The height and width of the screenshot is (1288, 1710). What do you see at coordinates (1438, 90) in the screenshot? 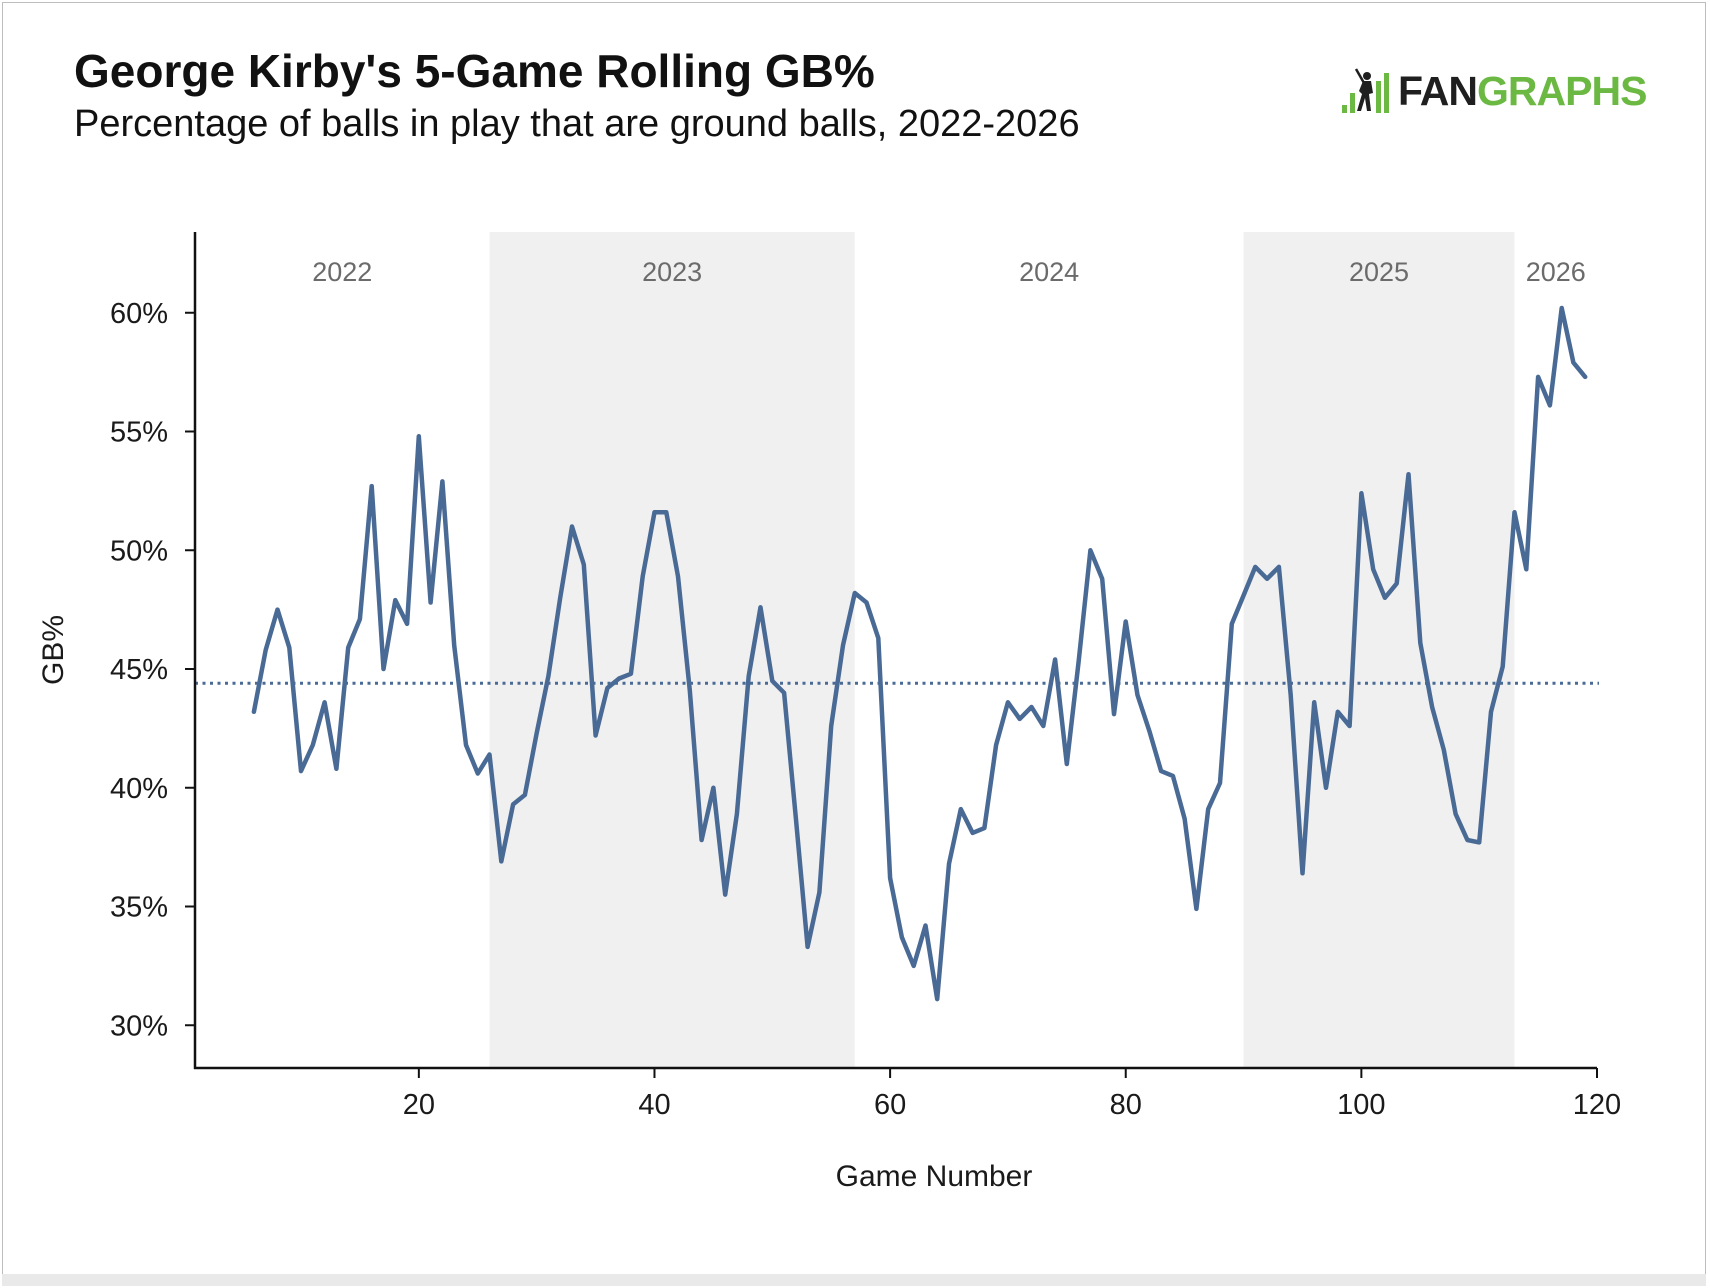
I see `logo-text-fan: FAN` at bounding box center [1438, 90].